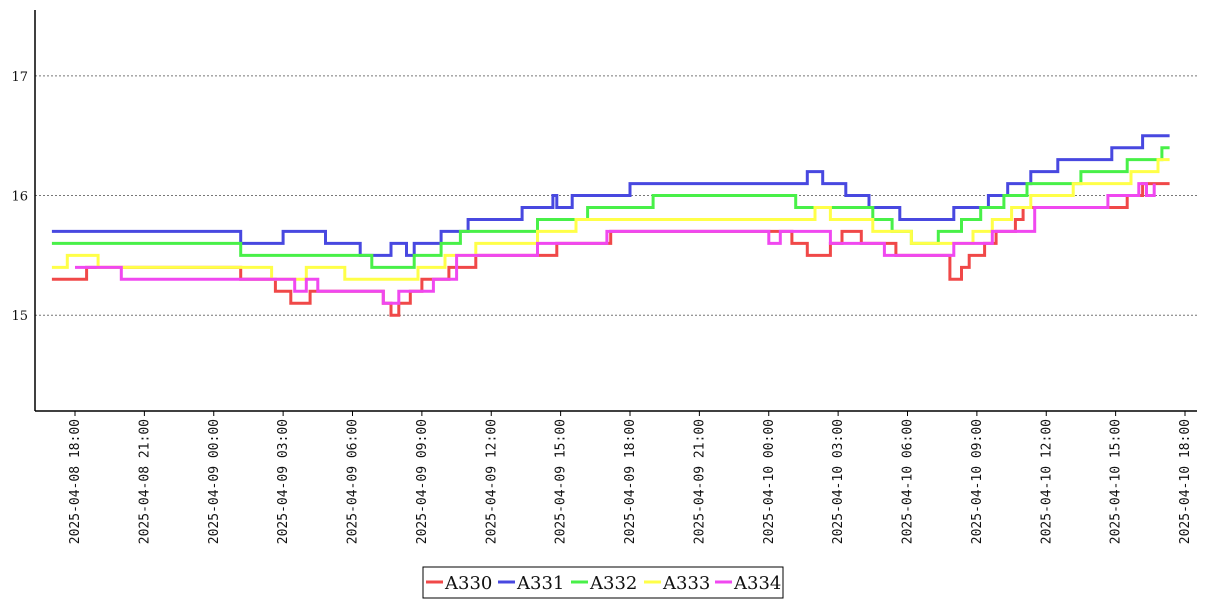 Image resolution: width=1207 pixels, height=600 pixels. Describe the element at coordinates (422, 481) in the screenshot. I see `x-tick-label: 2025-04-09 09:00` at that location.